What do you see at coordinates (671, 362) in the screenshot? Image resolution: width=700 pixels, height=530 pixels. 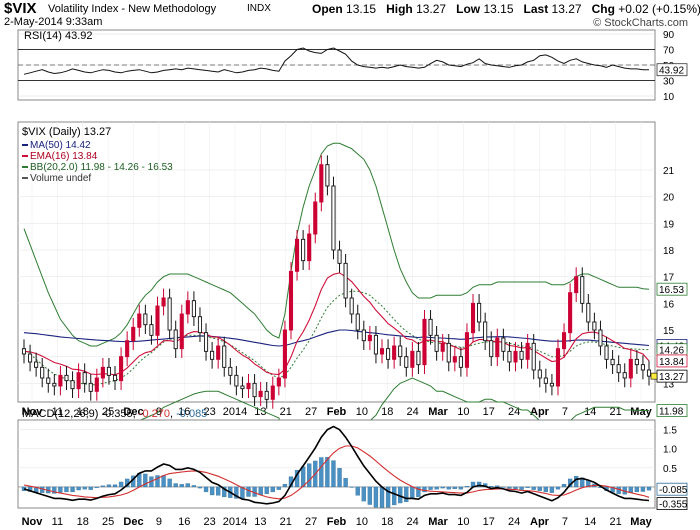 I see `price-tag-ema16: 13.84` at bounding box center [671, 362].